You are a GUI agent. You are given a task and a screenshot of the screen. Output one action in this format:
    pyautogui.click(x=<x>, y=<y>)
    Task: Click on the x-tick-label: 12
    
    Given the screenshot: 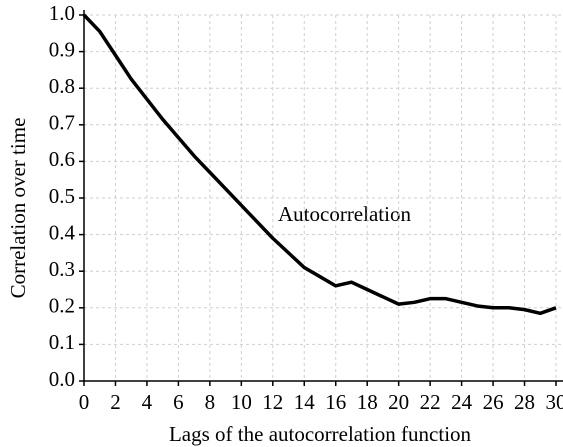 What is the action you would take?
    pyautogui.click(x=272, y=402)
    